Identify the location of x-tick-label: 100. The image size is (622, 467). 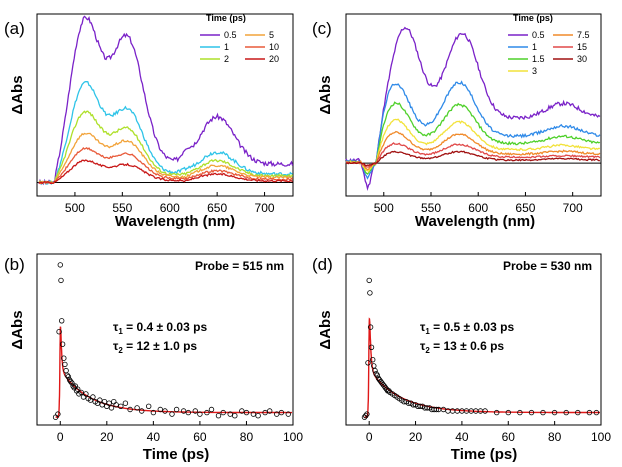
(293, 437).